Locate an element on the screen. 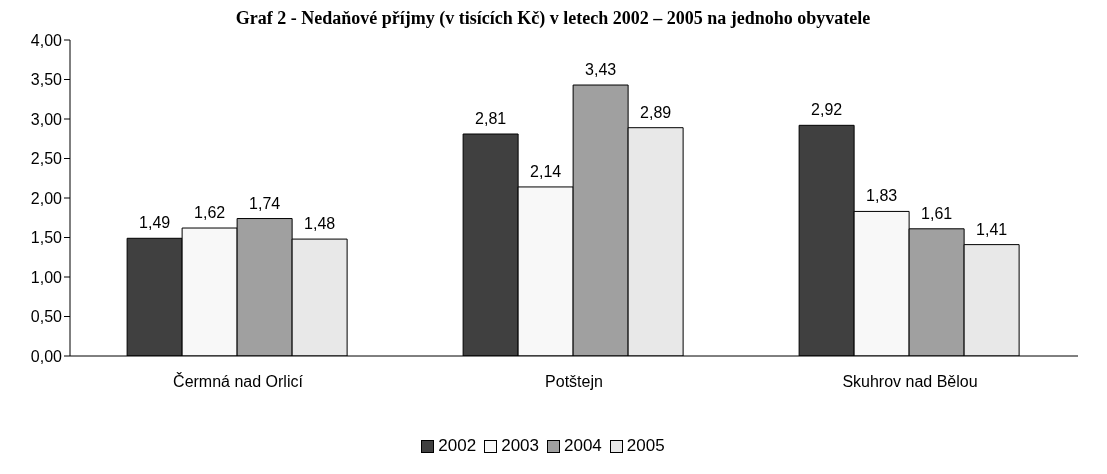 The height and width of the screenshot is (474, 1107). y-tick-label: 3,50 is located at coordinates (46, 80).